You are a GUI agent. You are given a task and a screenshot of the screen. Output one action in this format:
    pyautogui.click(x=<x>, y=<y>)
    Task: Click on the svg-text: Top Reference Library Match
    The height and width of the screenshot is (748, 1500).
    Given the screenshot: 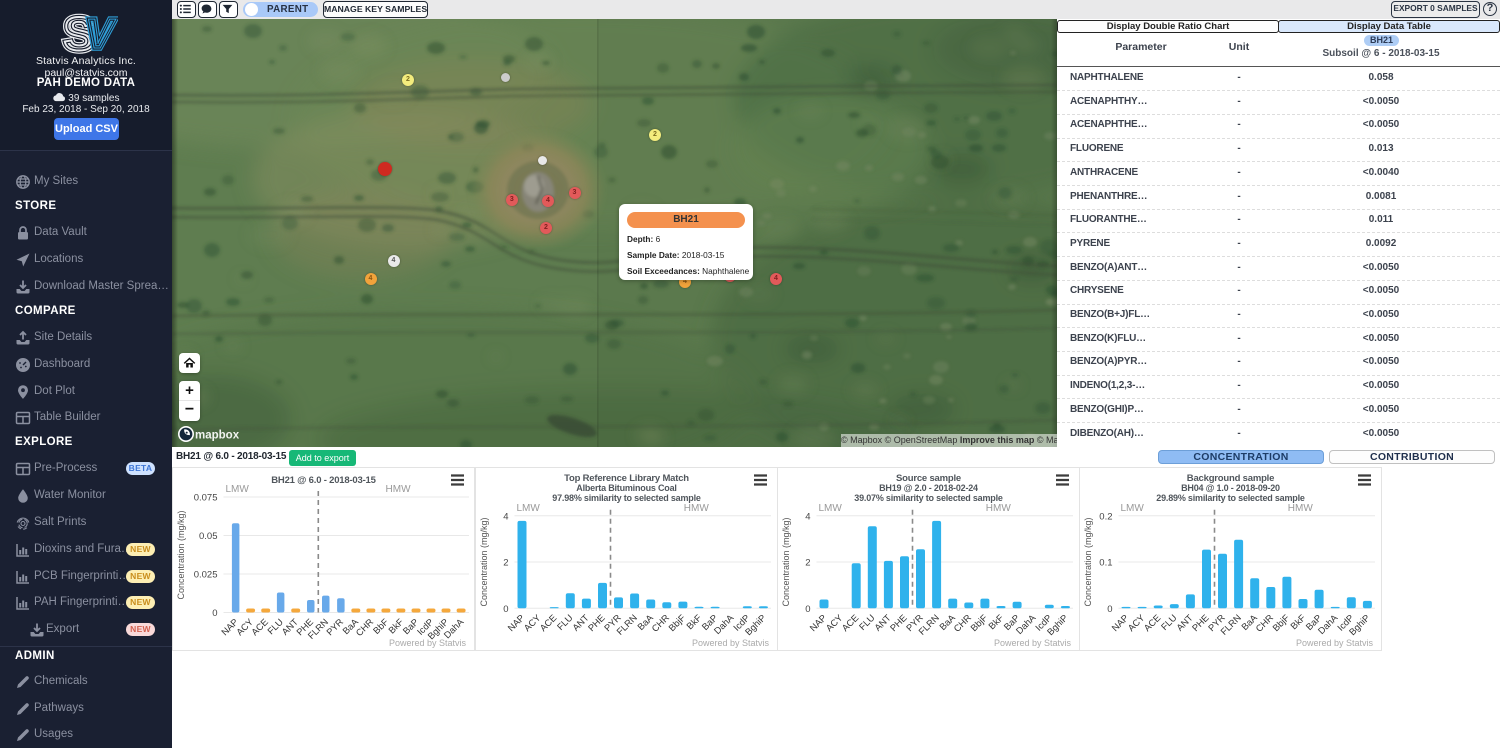 What is the action you would take?
    pyautogui.click(x=626, y=478)
    